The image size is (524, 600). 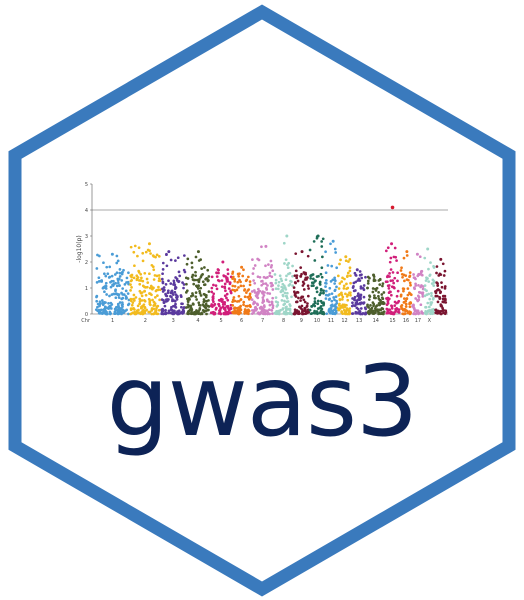 What do you see at coordinates (86, 185) in the screenshot?
I see `y-tick-label: 5` at bounding box center [86, 185].